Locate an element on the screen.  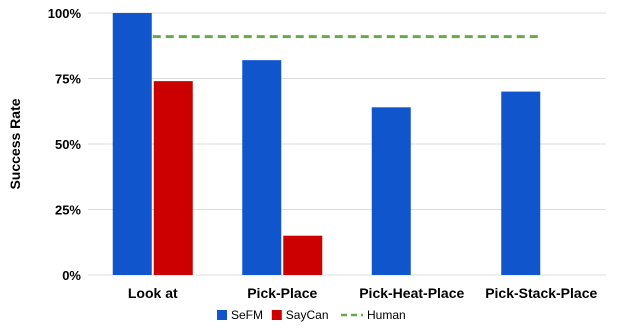
bar-sefm-pick-stack-place is located at coordinates (521, 183).